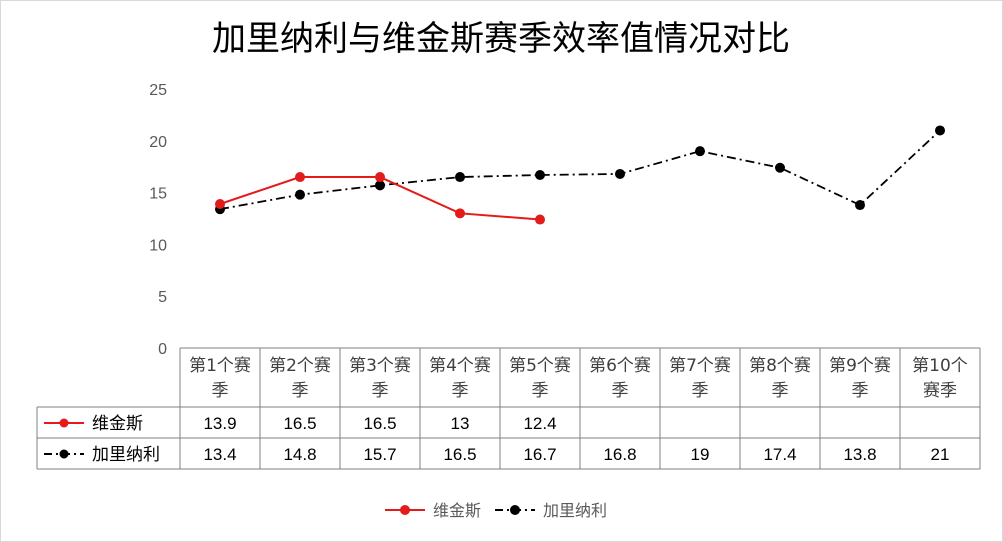 Image resolution: width=1003 pixels, height=542 pixels. I want to click on category-label-line: 第4个赛, so click(460, 365).